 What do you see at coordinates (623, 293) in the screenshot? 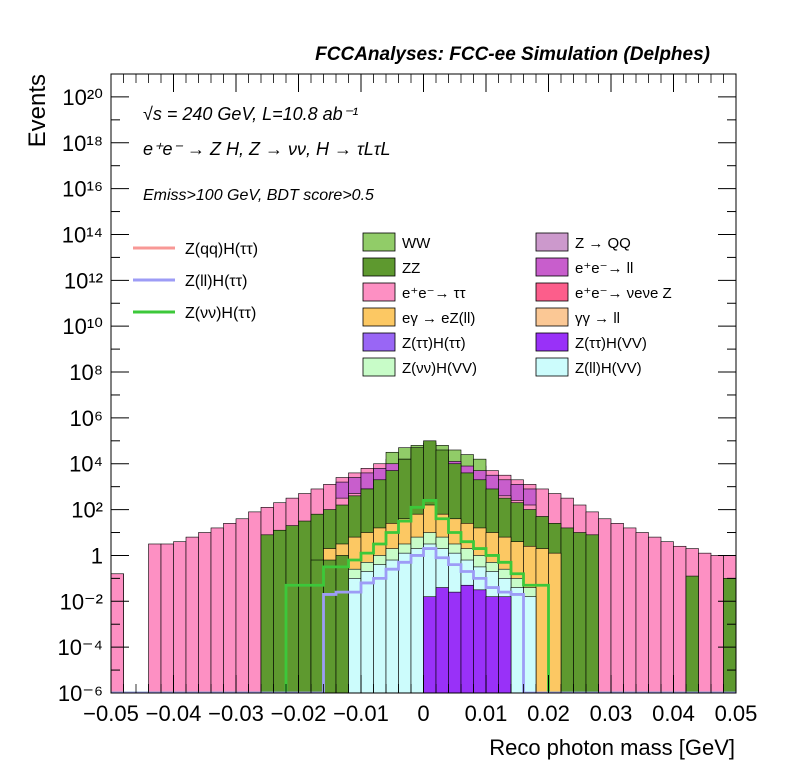
I see `legend-fill-label: e⁺e⁻→ νeνe Z` at bounding box center [623, 293].